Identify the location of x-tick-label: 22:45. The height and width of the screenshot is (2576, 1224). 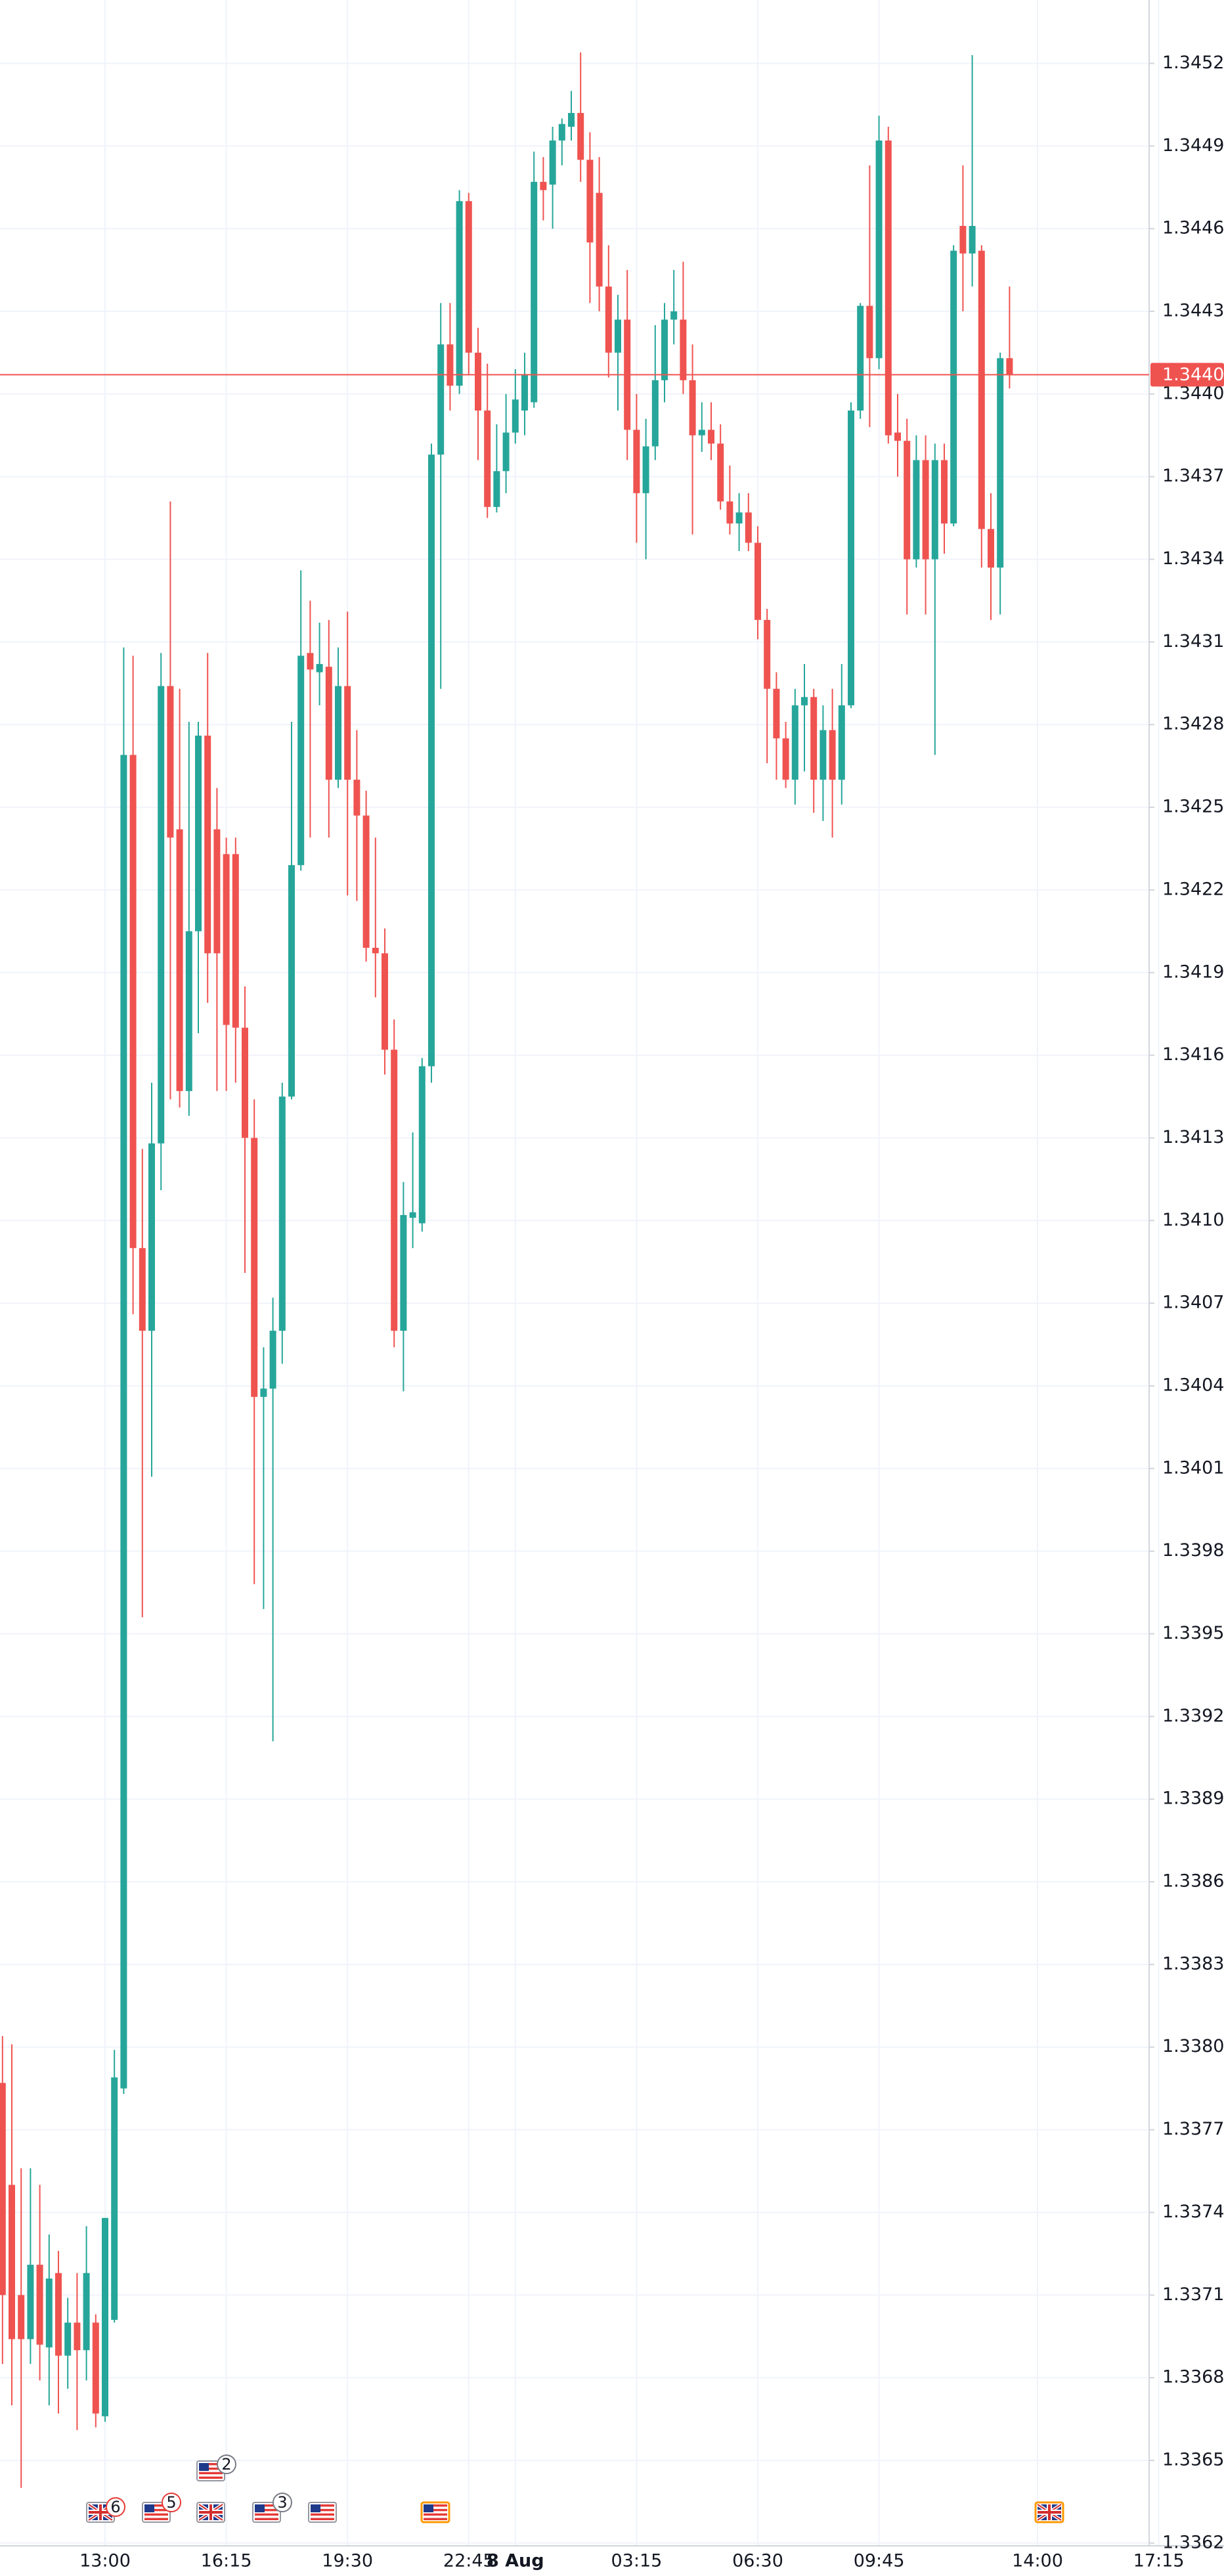
(468, 2561).